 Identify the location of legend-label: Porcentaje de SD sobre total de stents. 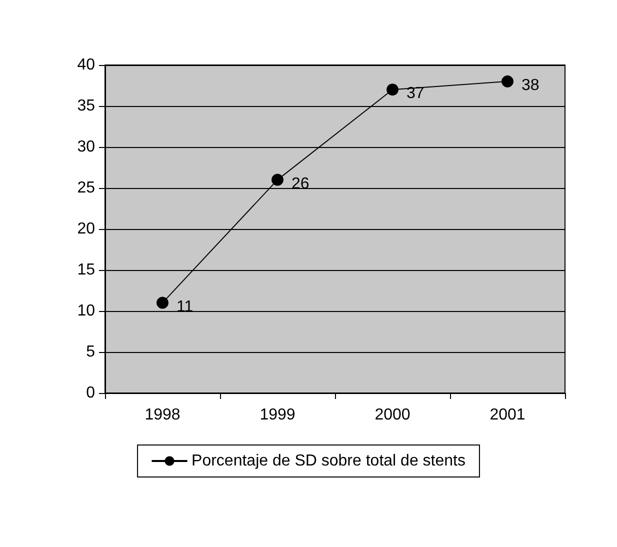
(329, 461).